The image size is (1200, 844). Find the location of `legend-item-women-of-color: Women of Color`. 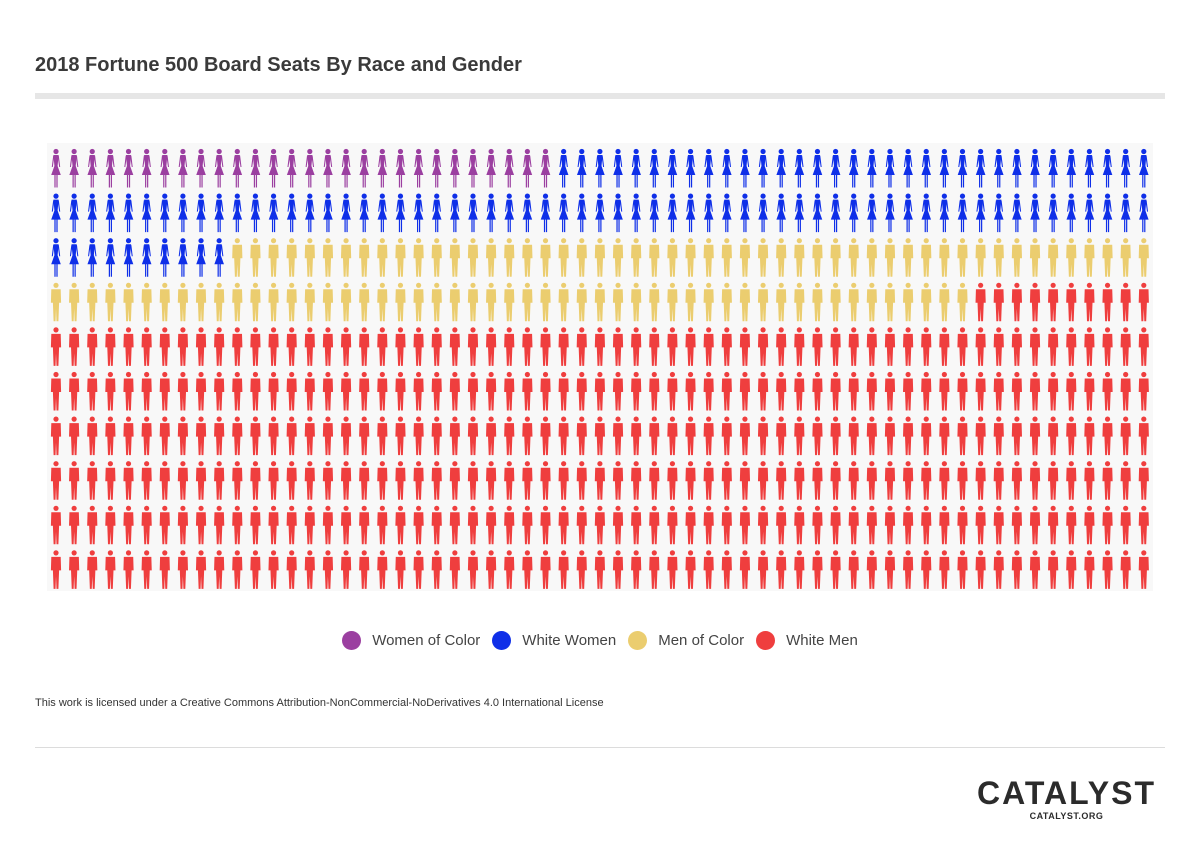

legend-item-women-of-color: Women of Color is located at coordinates (411, 640).